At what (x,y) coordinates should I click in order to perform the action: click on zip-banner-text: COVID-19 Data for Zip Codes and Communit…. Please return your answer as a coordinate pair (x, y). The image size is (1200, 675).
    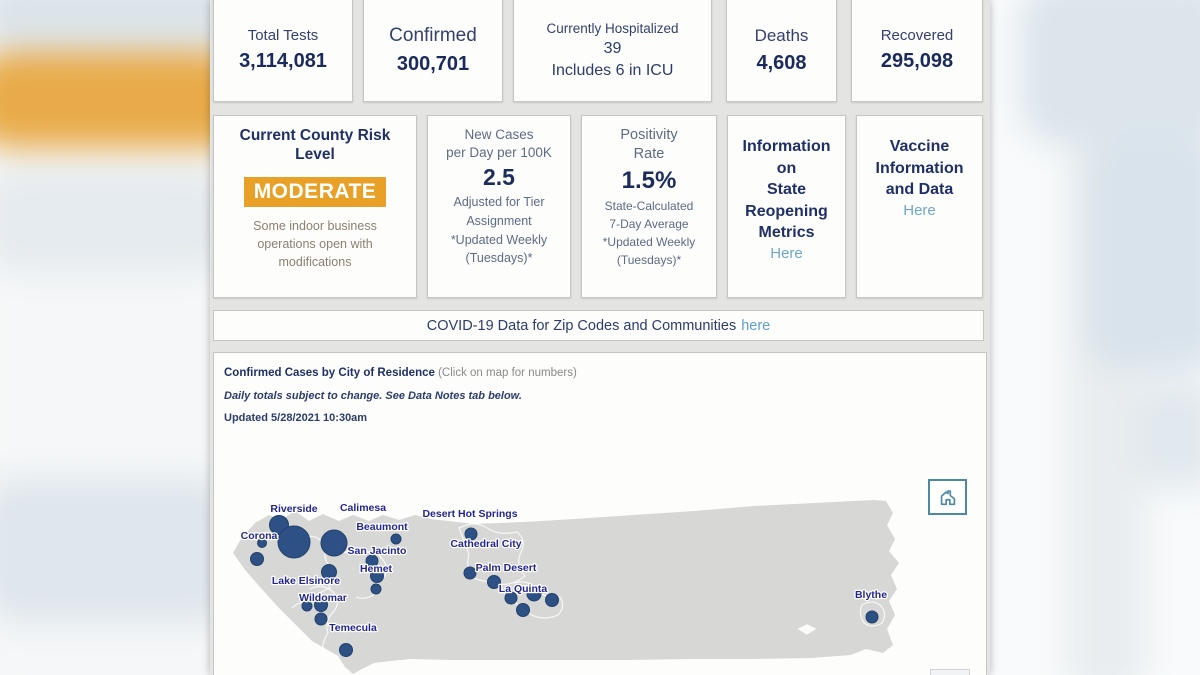
    Looking at the image, I should click on (581, 325).